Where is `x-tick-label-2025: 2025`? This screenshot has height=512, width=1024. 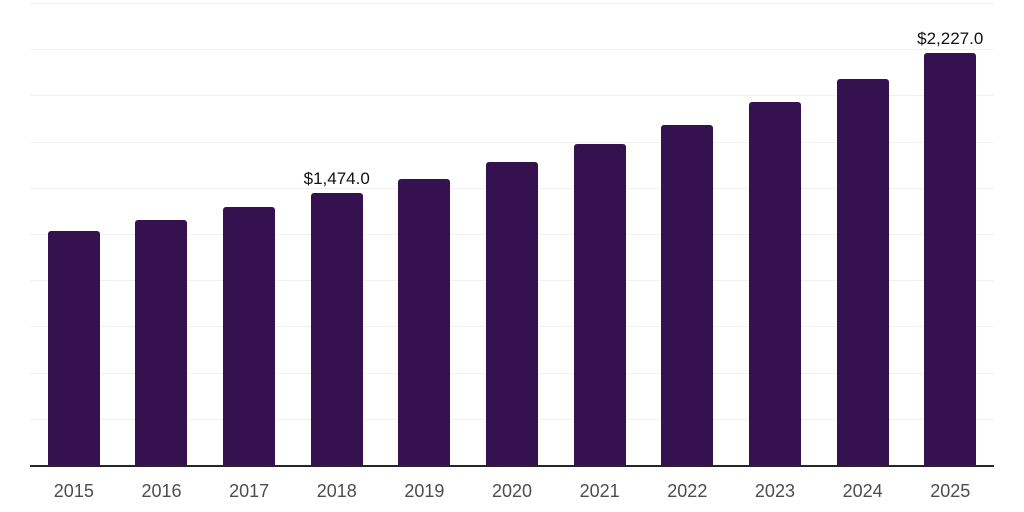
x-tick-label-2025: 2025 is located at coordinates (950, 491).